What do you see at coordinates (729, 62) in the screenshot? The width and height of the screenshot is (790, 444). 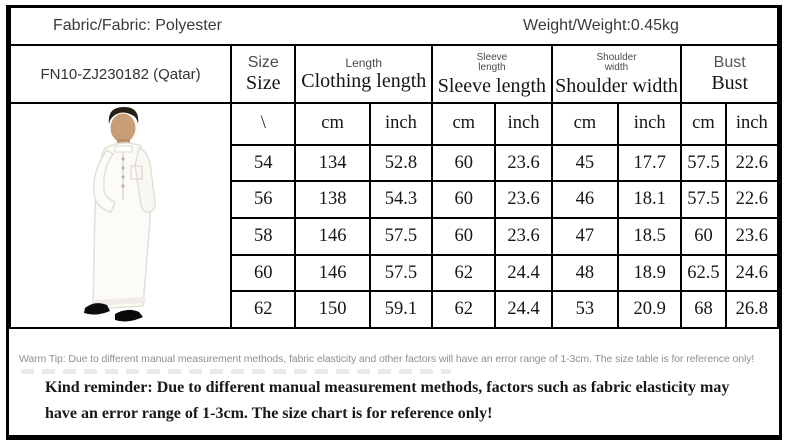 I see `column-header-bust-small: Bust` at bounding box center [729, 62].